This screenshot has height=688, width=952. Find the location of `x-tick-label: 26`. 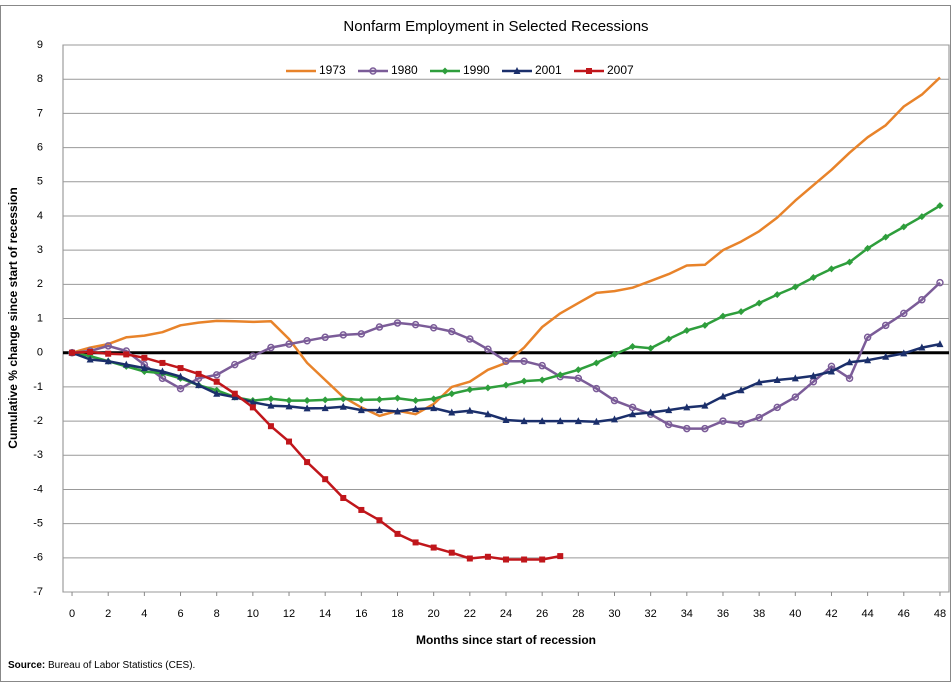

x-tick-label: 26 is located at coordinates (542, 614).